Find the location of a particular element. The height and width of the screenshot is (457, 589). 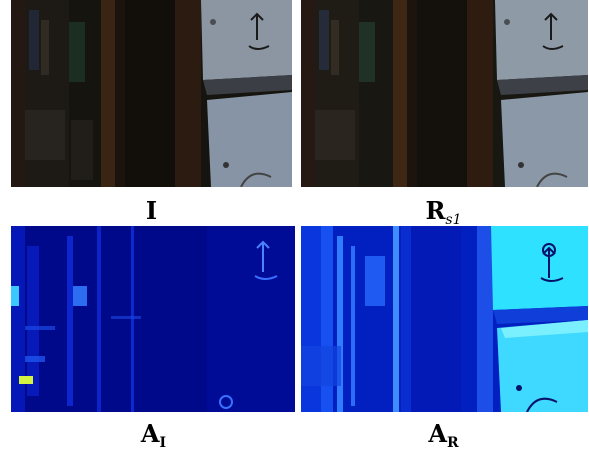

caption-I: I is located at coordinates (151, 210).